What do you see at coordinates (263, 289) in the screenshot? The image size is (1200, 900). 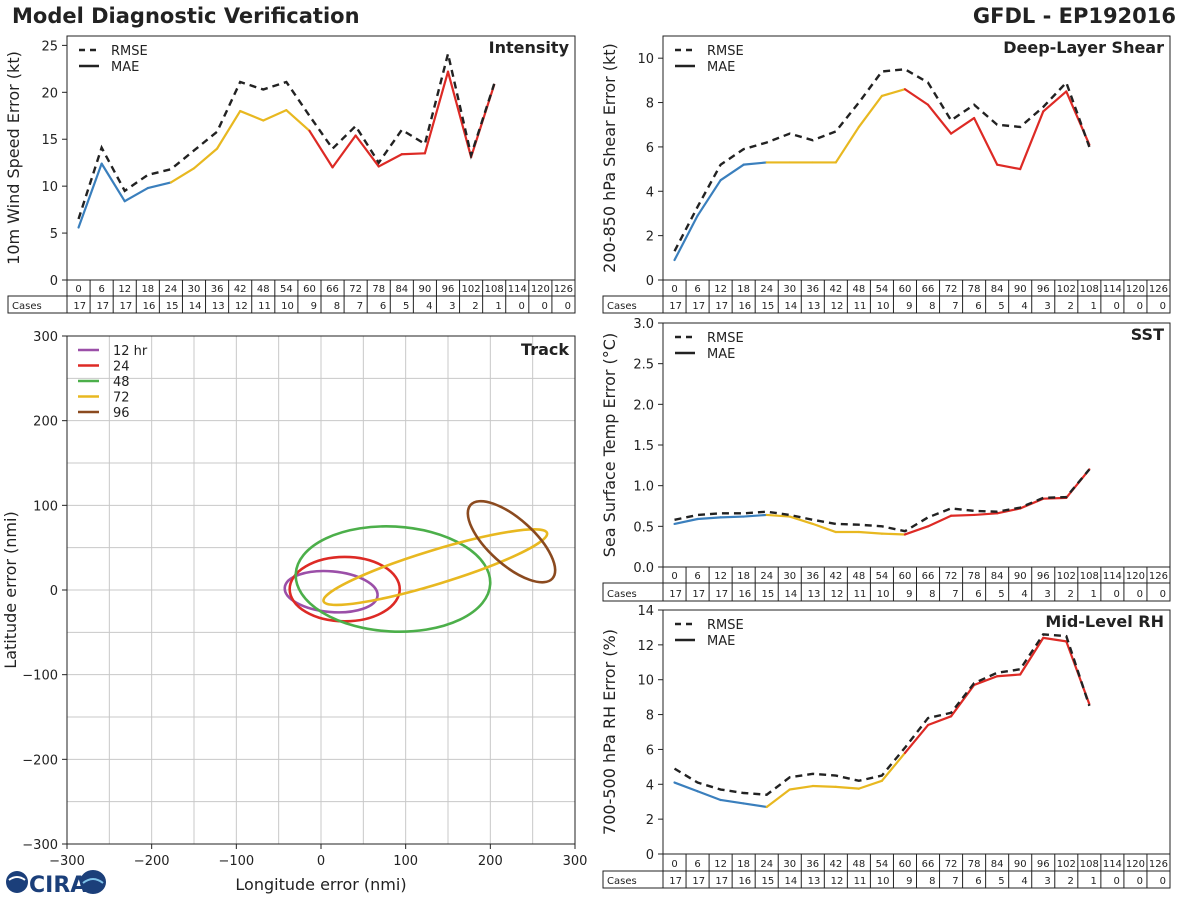 I see `hour-cell: 48` at bounding box center [263, 289].